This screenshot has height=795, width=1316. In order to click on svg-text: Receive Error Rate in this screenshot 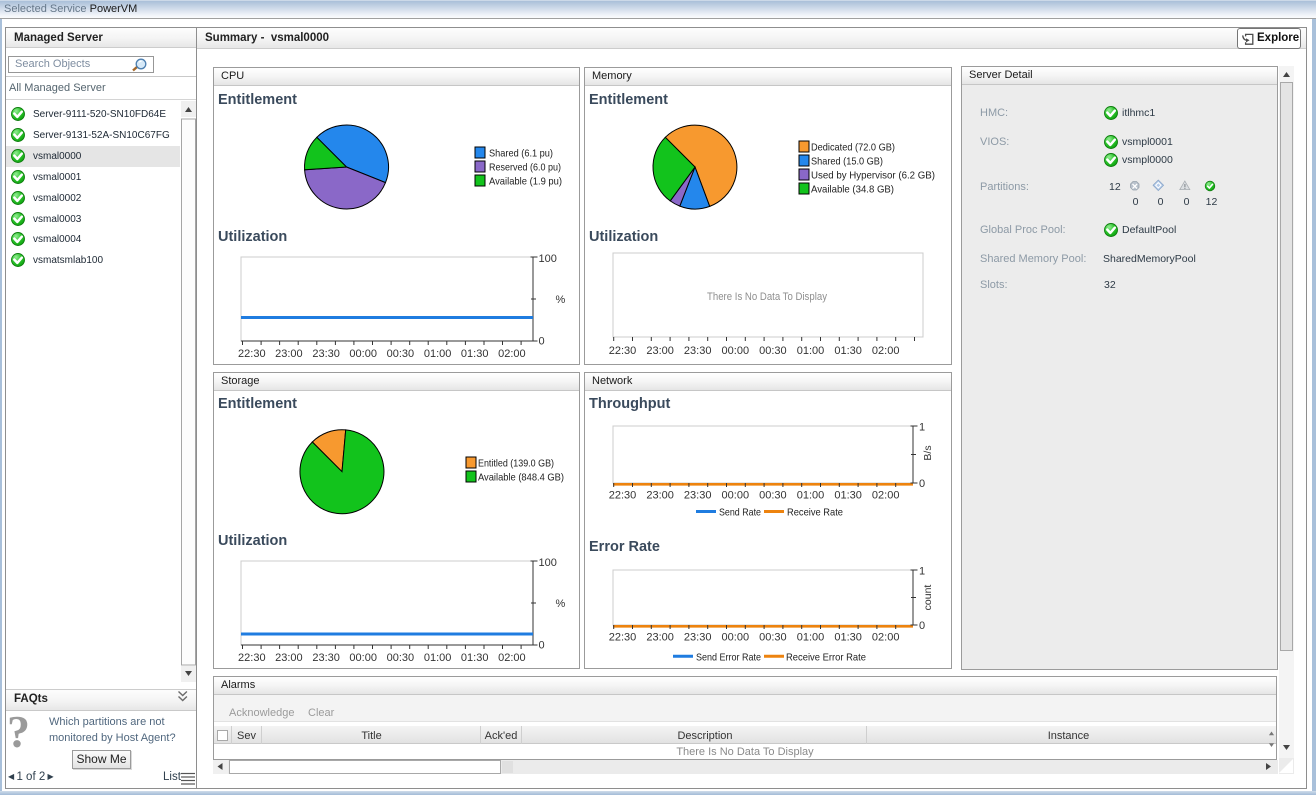, I will do `click(826, 657)`.